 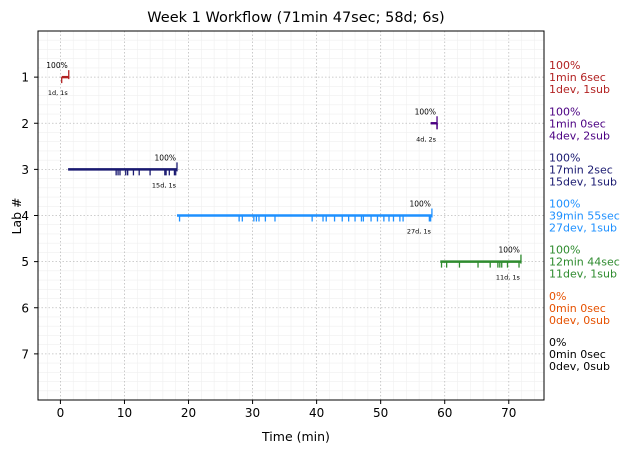 I want to click on lab-5-percent-label: 100%, so click(x=508, y=250).